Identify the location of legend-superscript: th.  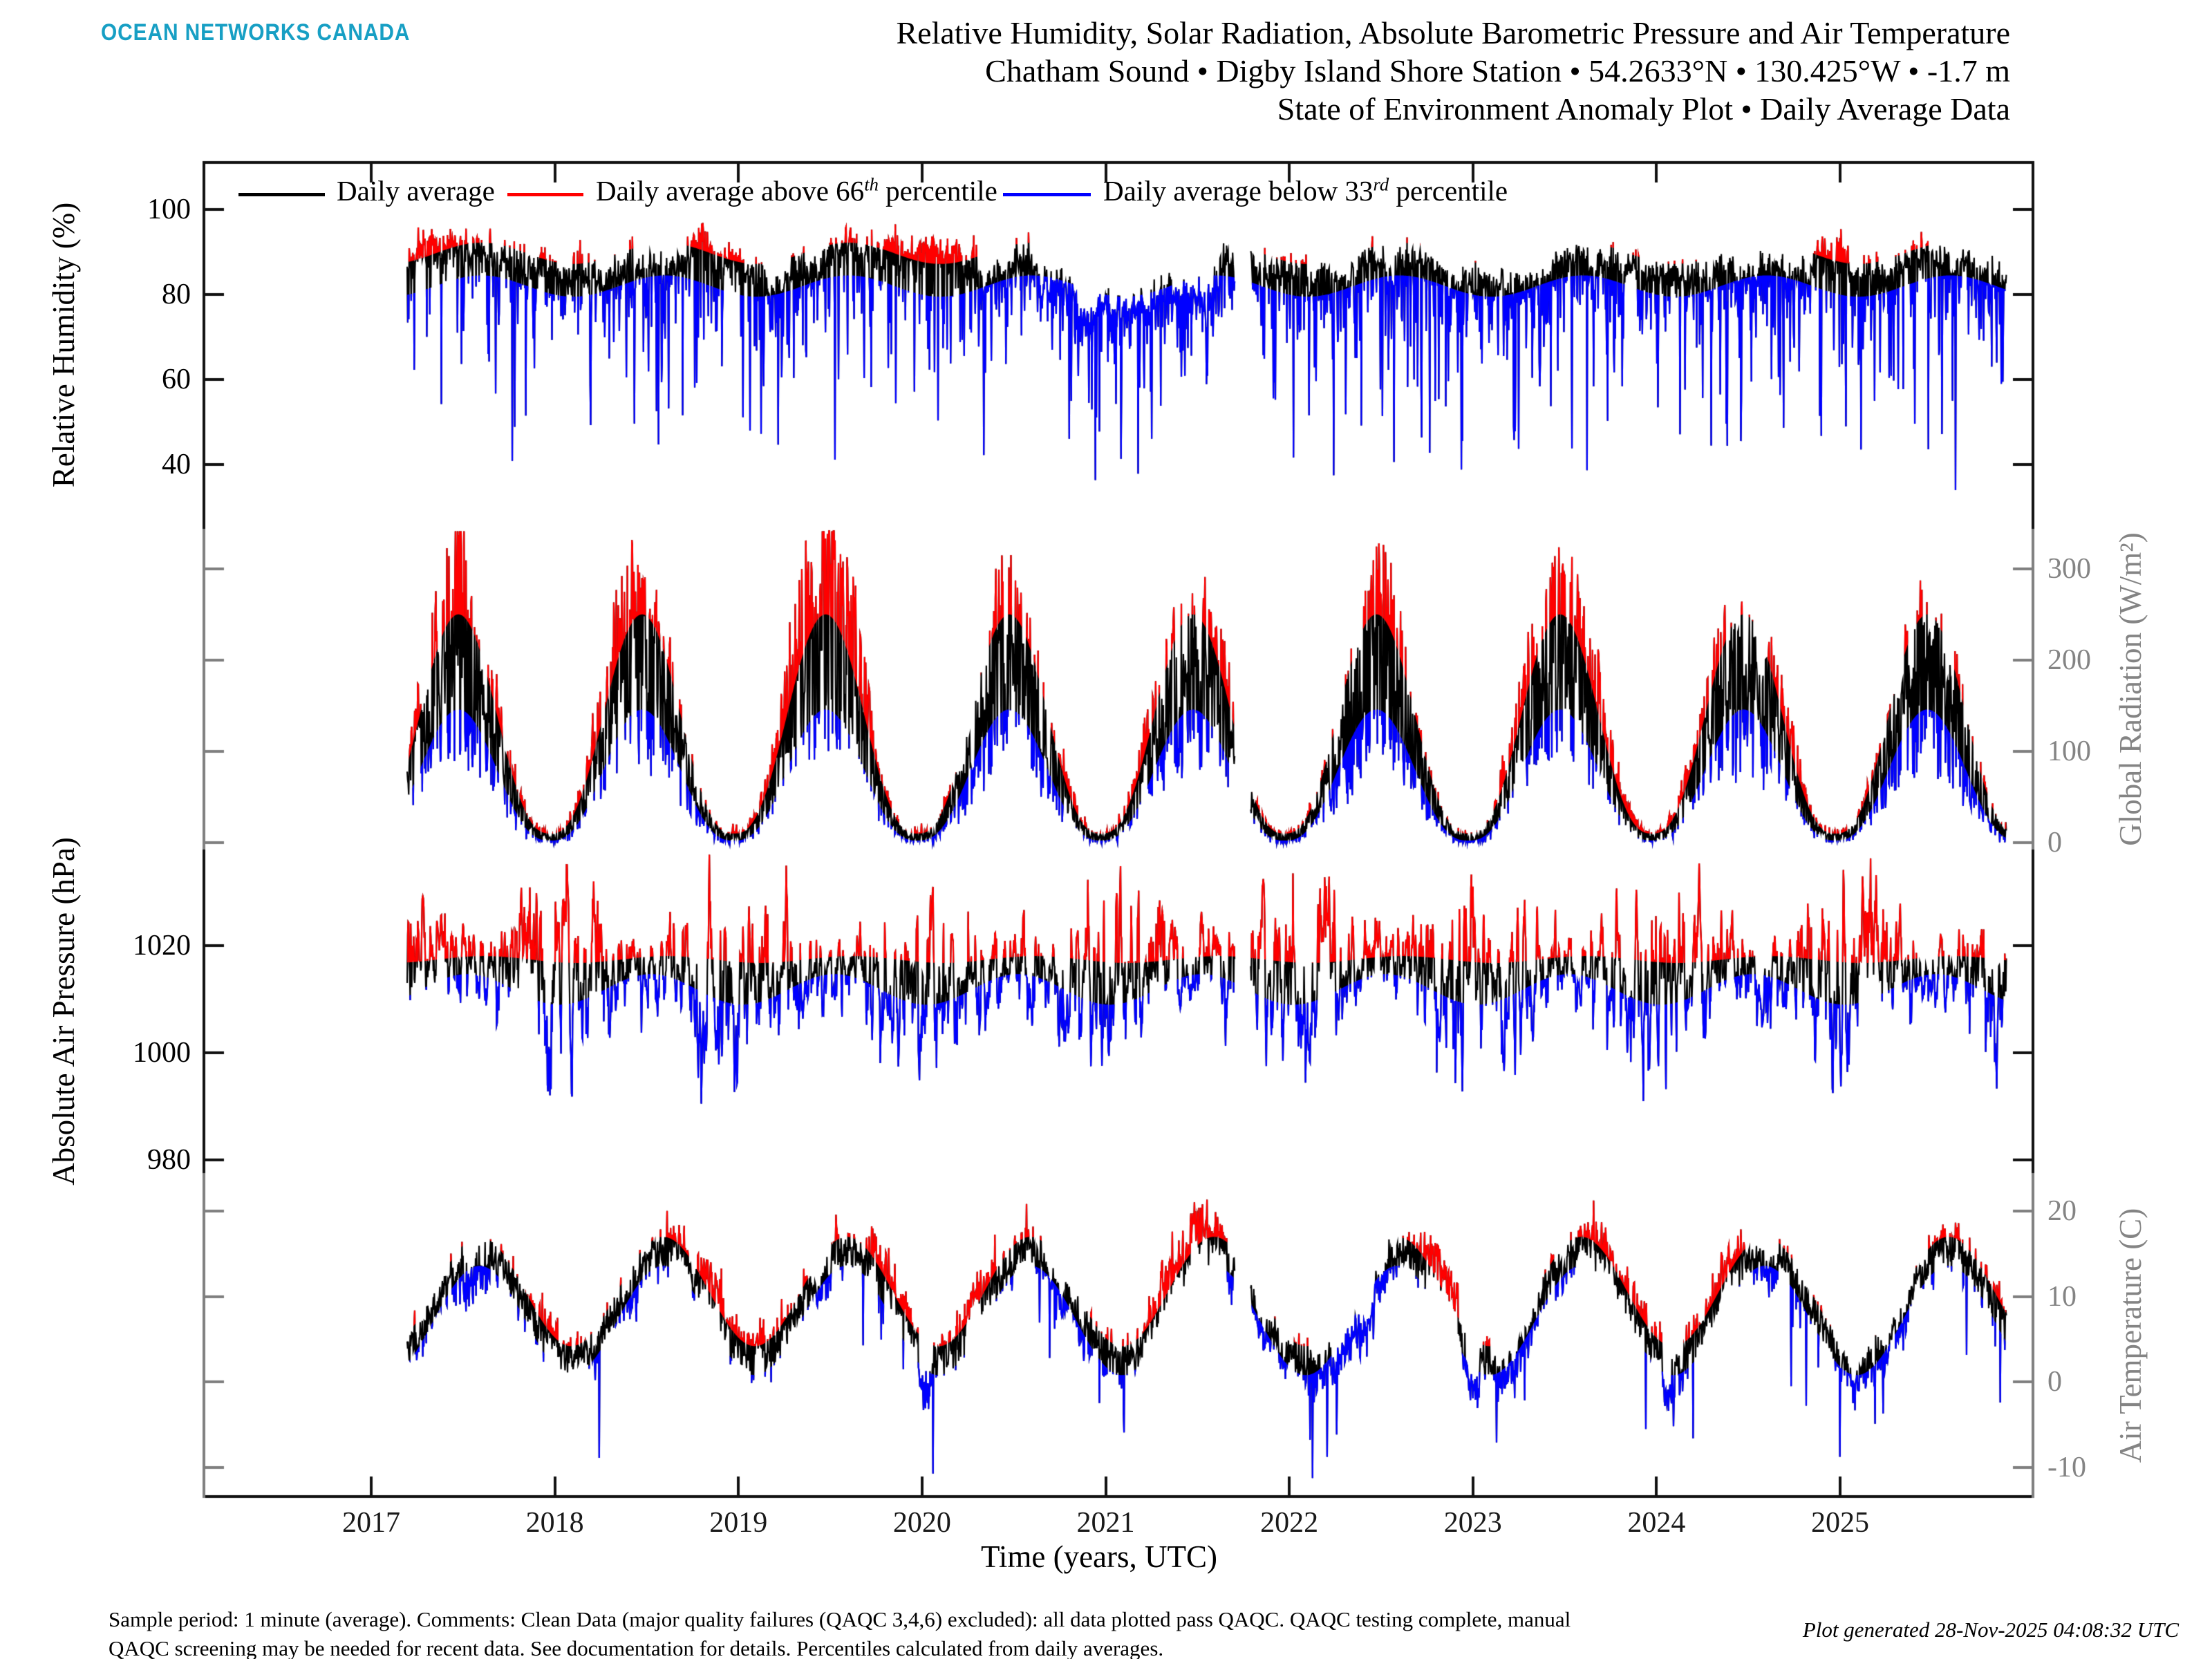
(871, 184).